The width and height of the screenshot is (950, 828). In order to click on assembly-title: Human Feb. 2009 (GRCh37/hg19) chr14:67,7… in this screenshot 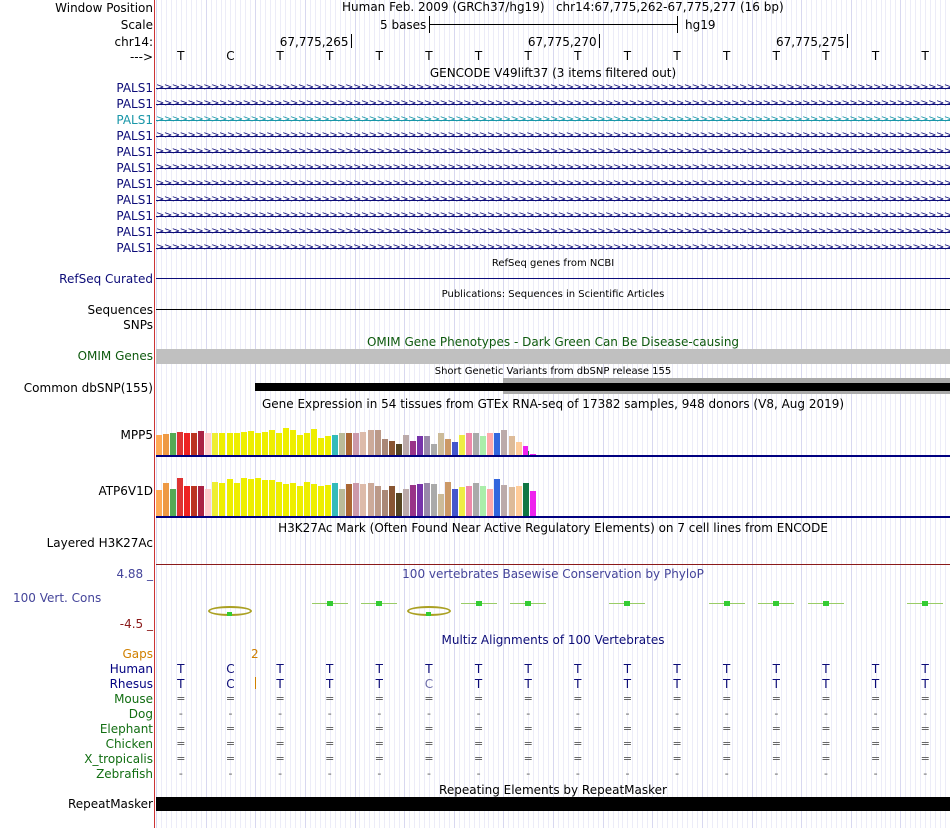, I will do `click(563, 7)`.